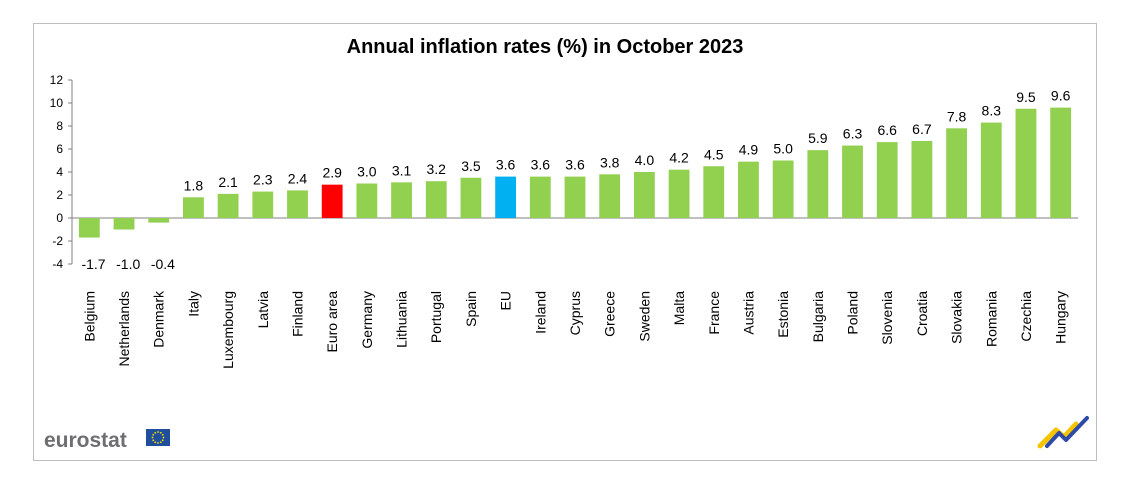  I want to click on category-label: France, so click(714, 313).